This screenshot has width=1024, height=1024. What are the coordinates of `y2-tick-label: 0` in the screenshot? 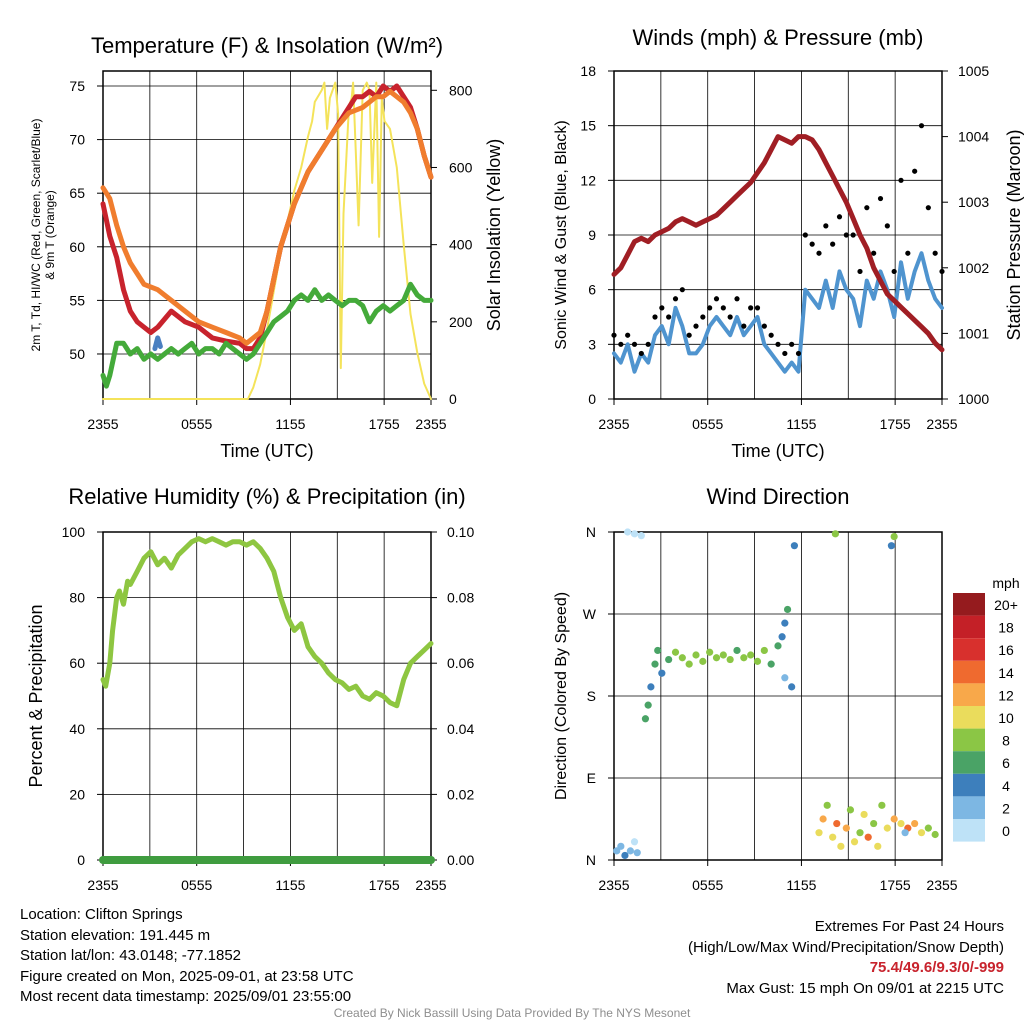 It's located at (453, 399).